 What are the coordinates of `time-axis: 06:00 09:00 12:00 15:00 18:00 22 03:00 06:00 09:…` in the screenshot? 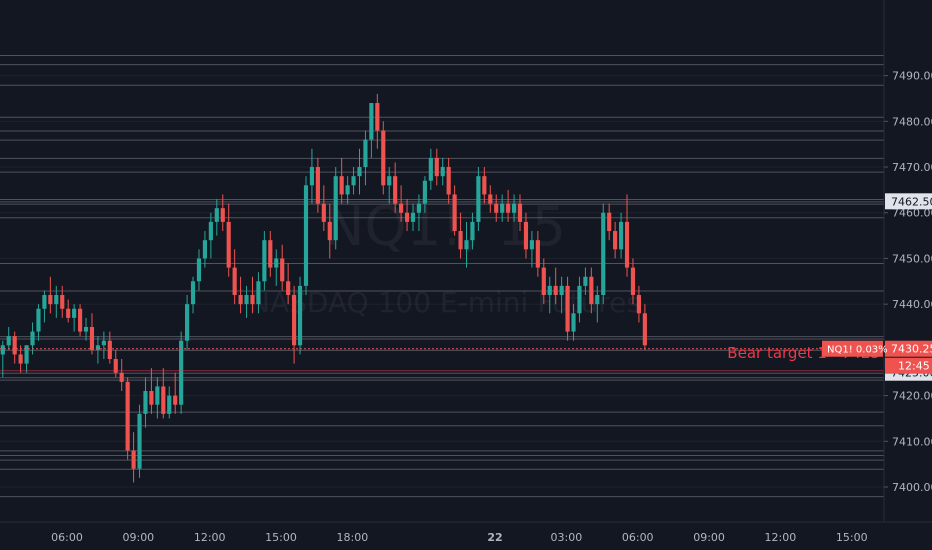 It's located at (466, 536).